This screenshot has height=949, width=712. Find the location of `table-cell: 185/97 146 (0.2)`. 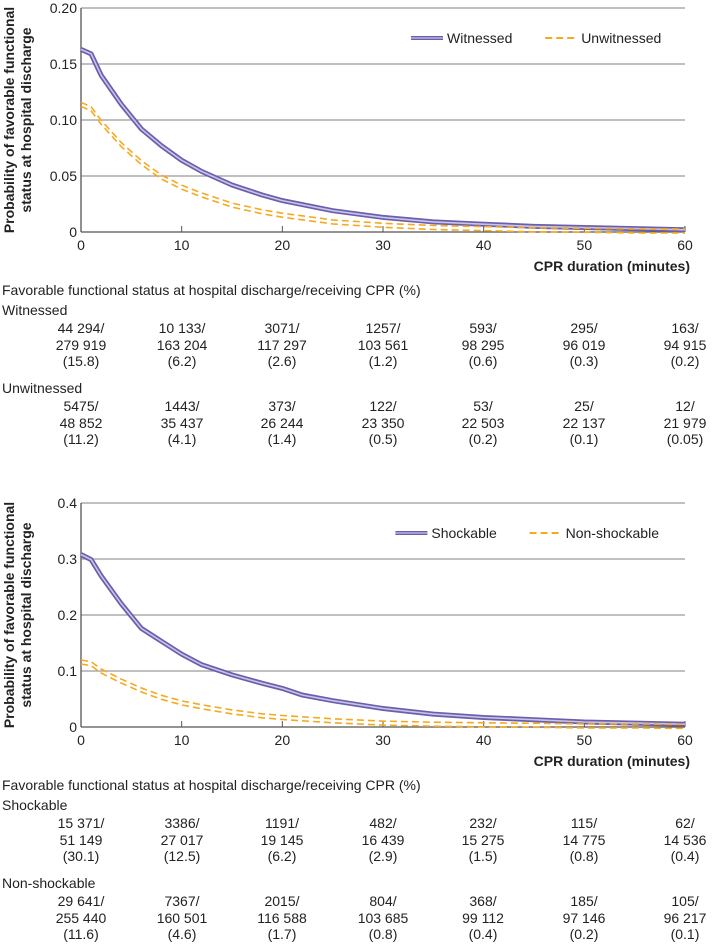

table-cell: 185/97 146 (0.2) is located at coordinates (584, 918).